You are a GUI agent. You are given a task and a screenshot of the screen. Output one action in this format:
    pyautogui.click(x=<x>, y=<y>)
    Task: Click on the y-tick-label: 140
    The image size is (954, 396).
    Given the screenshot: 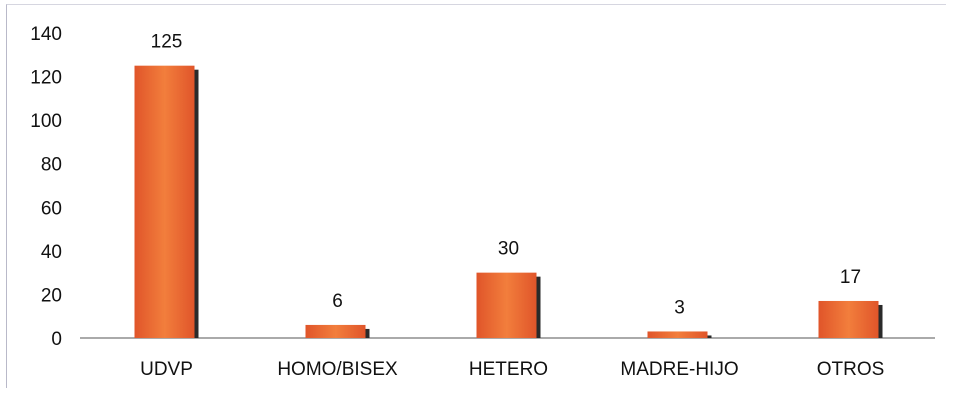 What is the action you would take?
    pyautogui.click(x=46, y=34)
    